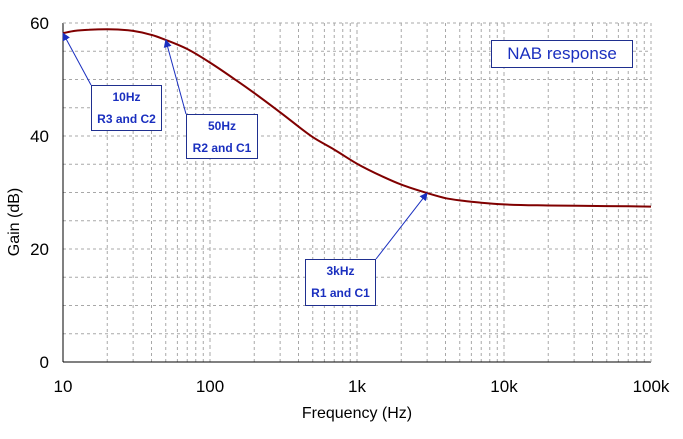 This screenshot has height=439, width=683. I want to click on callout-2: 50Hz R2 and C1, so click(222, 136).